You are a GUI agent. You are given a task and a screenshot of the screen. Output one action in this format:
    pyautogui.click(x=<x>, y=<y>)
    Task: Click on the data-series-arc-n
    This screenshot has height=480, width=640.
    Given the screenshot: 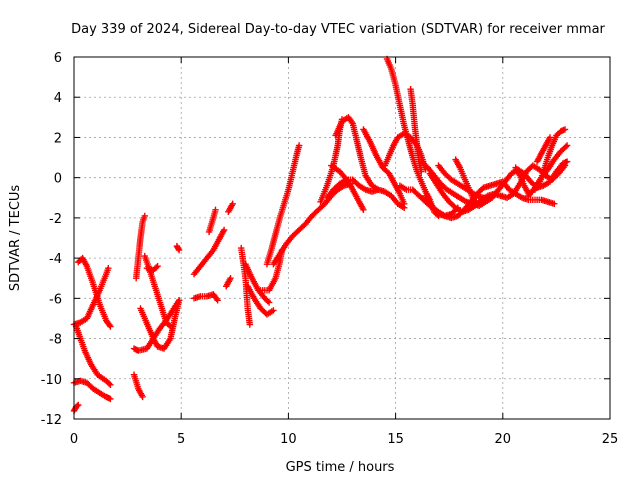 What is the action you would take?
    pyautogui.click(x=205, y=297)
    